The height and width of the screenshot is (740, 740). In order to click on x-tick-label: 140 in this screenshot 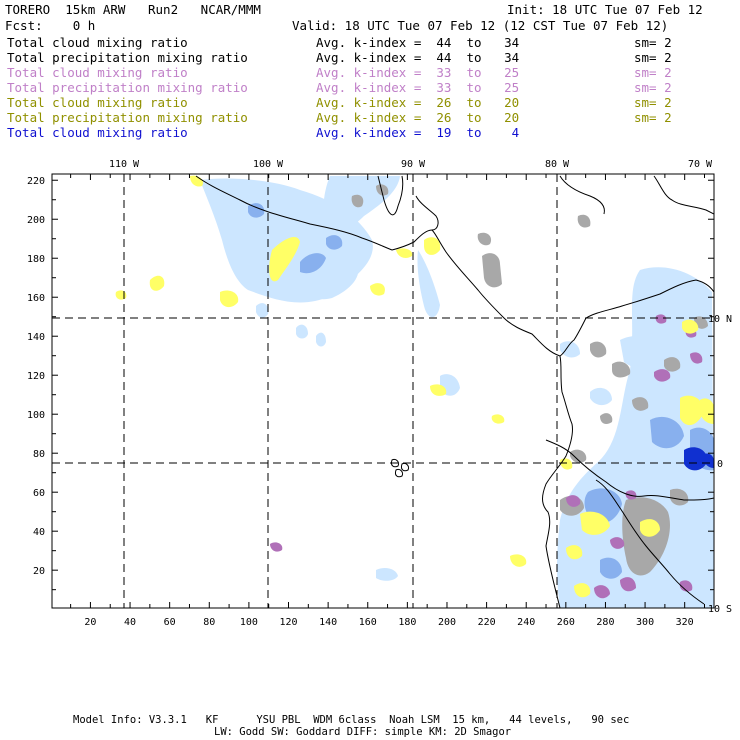, I will do `click(328, 622)`.